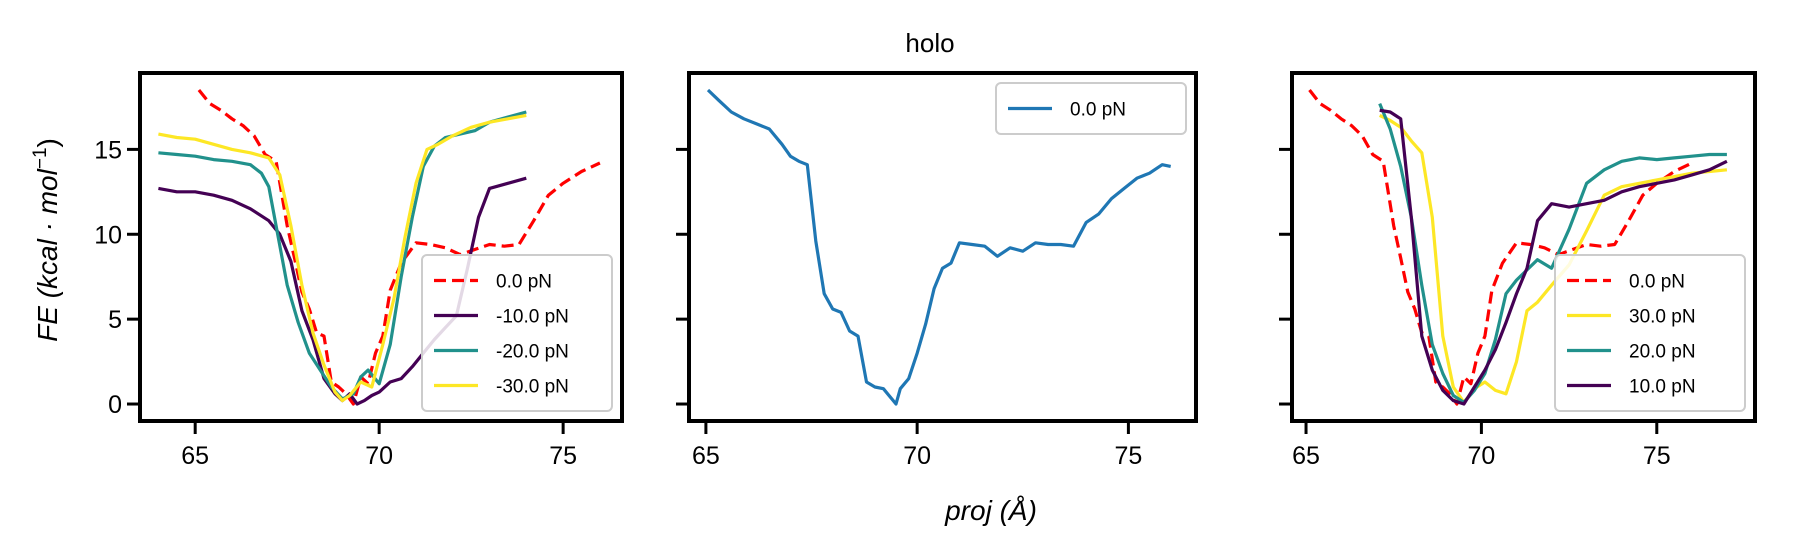 The width and height of the screenshot is (1798, 560). Describe the element at coordinates (47, 142) in the screenshot. I see `y-axis-title-close: )` at that location.